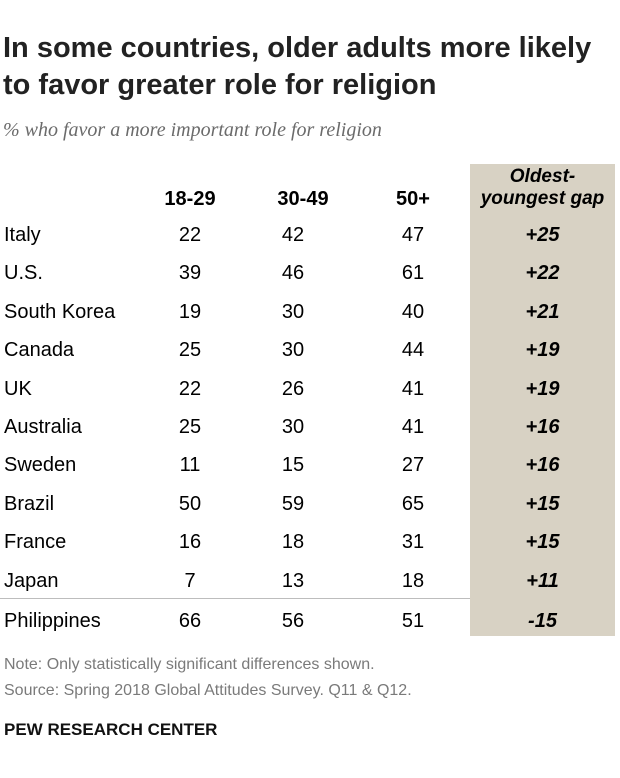 Image resolution: width=620 pixels, height=778 pixels. Describe the element at coordinates (413, 311) in the screenshot. I see `value-cell: 40` at that location.